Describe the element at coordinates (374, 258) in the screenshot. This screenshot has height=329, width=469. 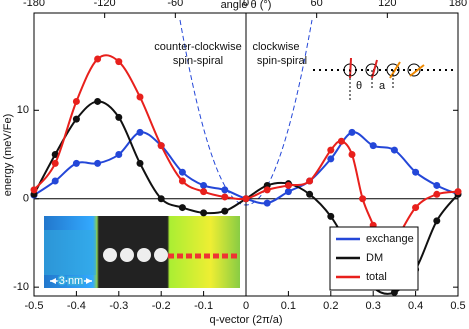
I see `legend-label: DM` at that location.